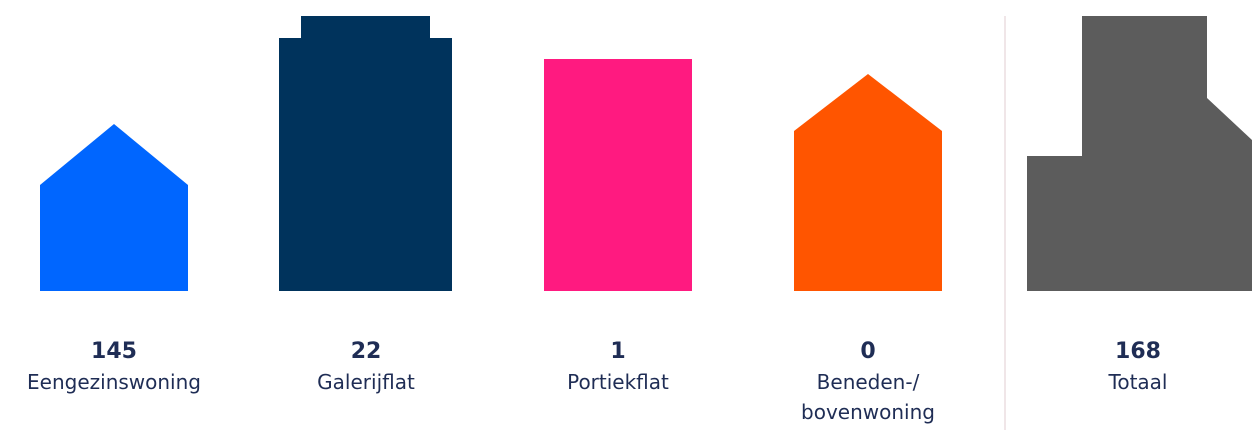 The width and height of the screenshot is (1252, 430). Describe the element at coordinates (868, 351) in the screenshot. I see `value-label-beneden-bovenwoning: 0` at that location.